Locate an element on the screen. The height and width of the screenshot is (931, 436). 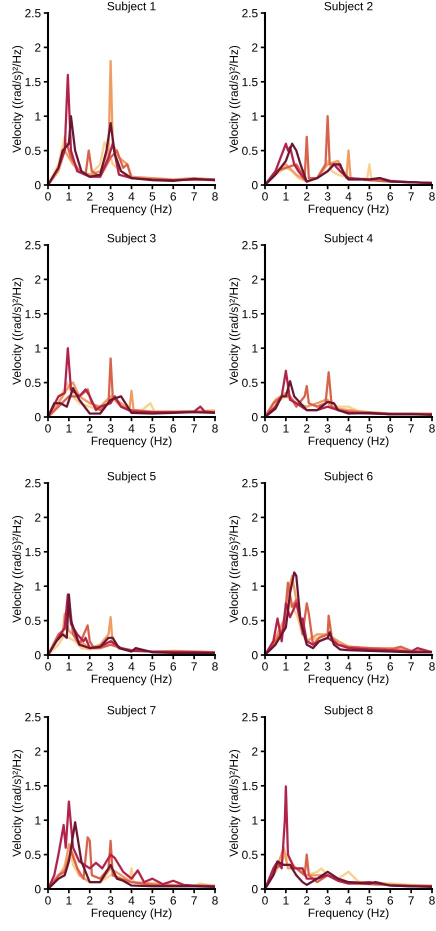
chart-title: Subject 3 is located at coordinates (131, 239).